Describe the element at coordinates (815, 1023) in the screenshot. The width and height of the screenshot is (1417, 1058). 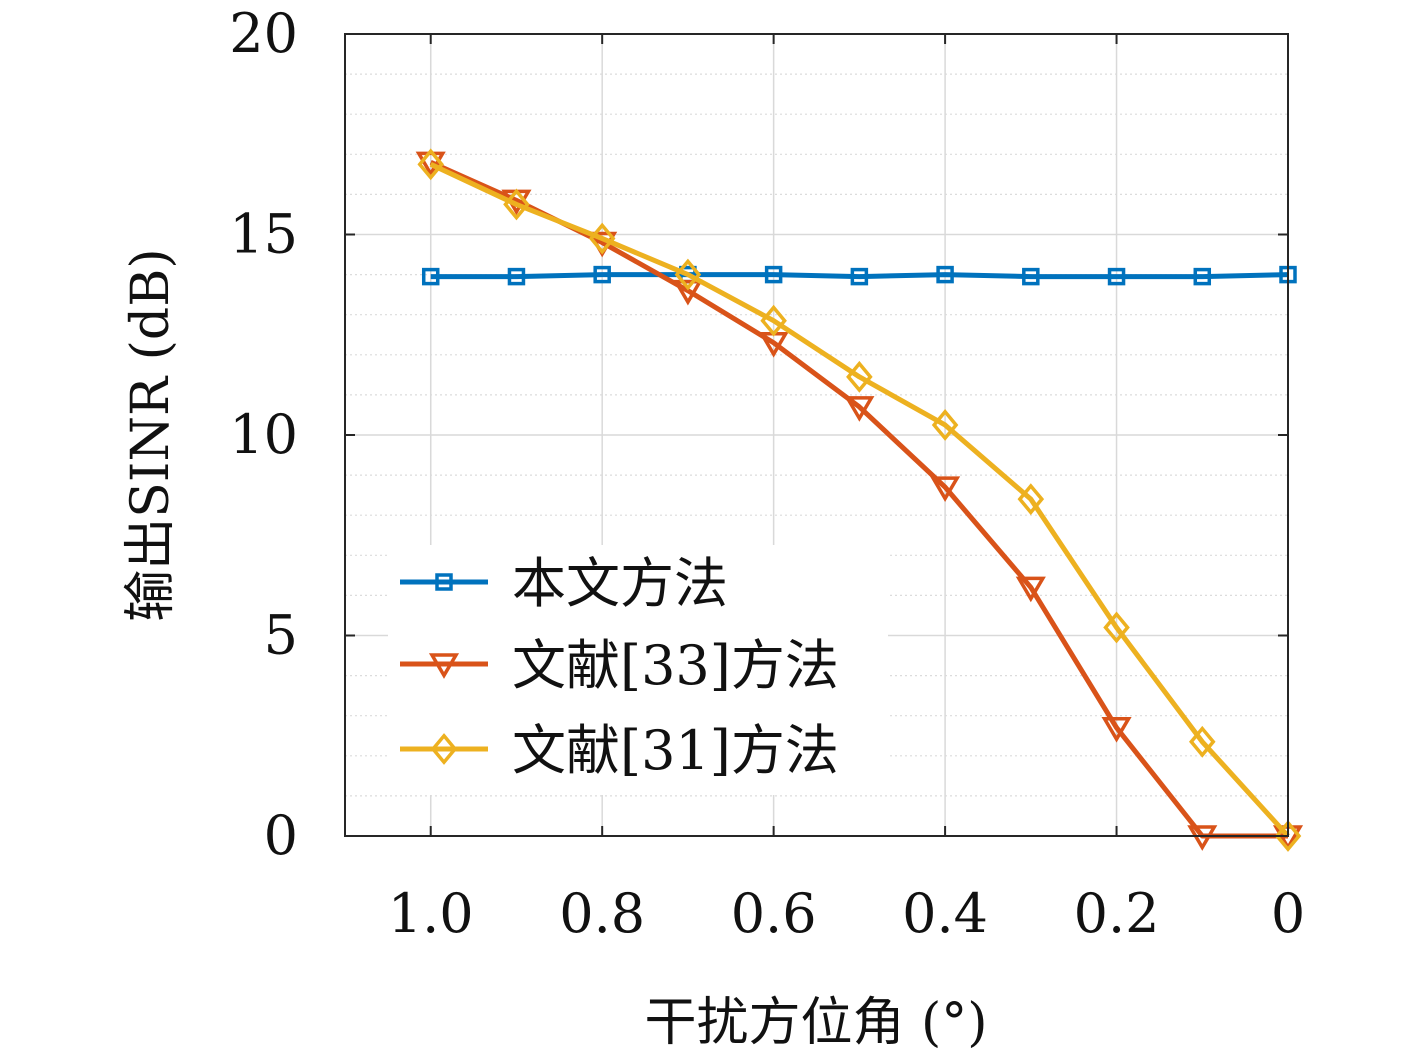
I see `x-axis-label: 干扰方位角 (°)` at that location.